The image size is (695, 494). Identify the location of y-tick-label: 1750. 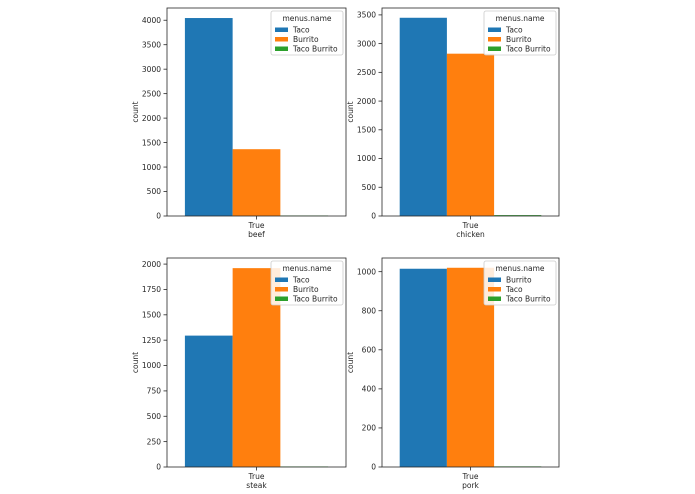
(151, 289).